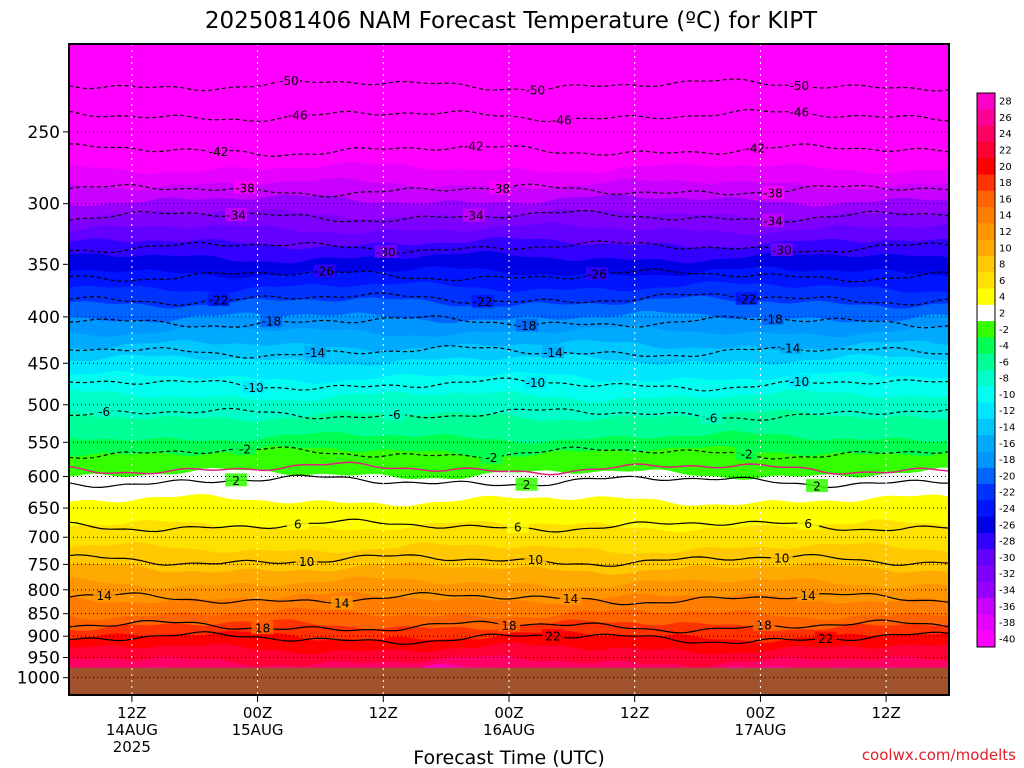 This screenshot has width=1024, height=768. I want to click on isotherm-label: -22, so click(747, 299).